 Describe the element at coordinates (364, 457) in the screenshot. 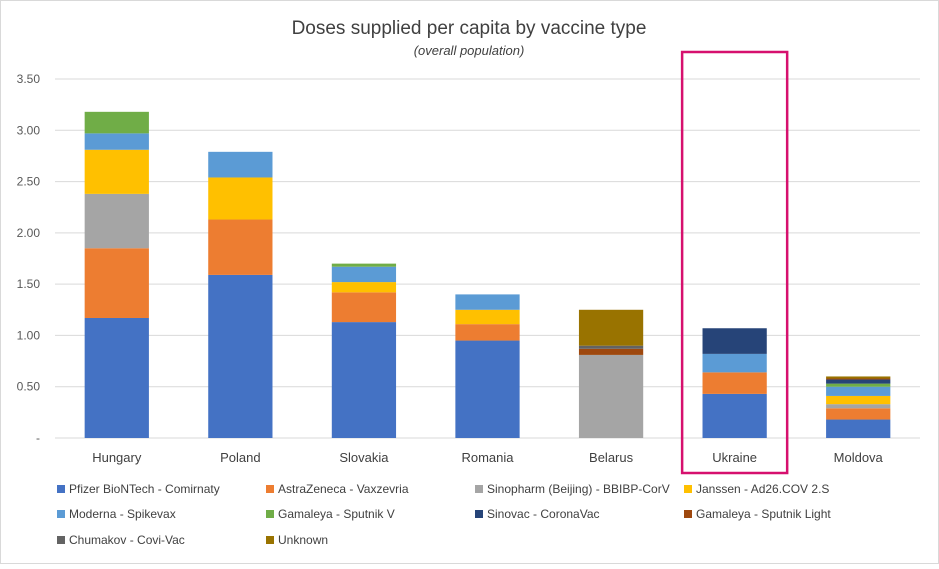

I see `x-tick-label: Slovakia` at that location.